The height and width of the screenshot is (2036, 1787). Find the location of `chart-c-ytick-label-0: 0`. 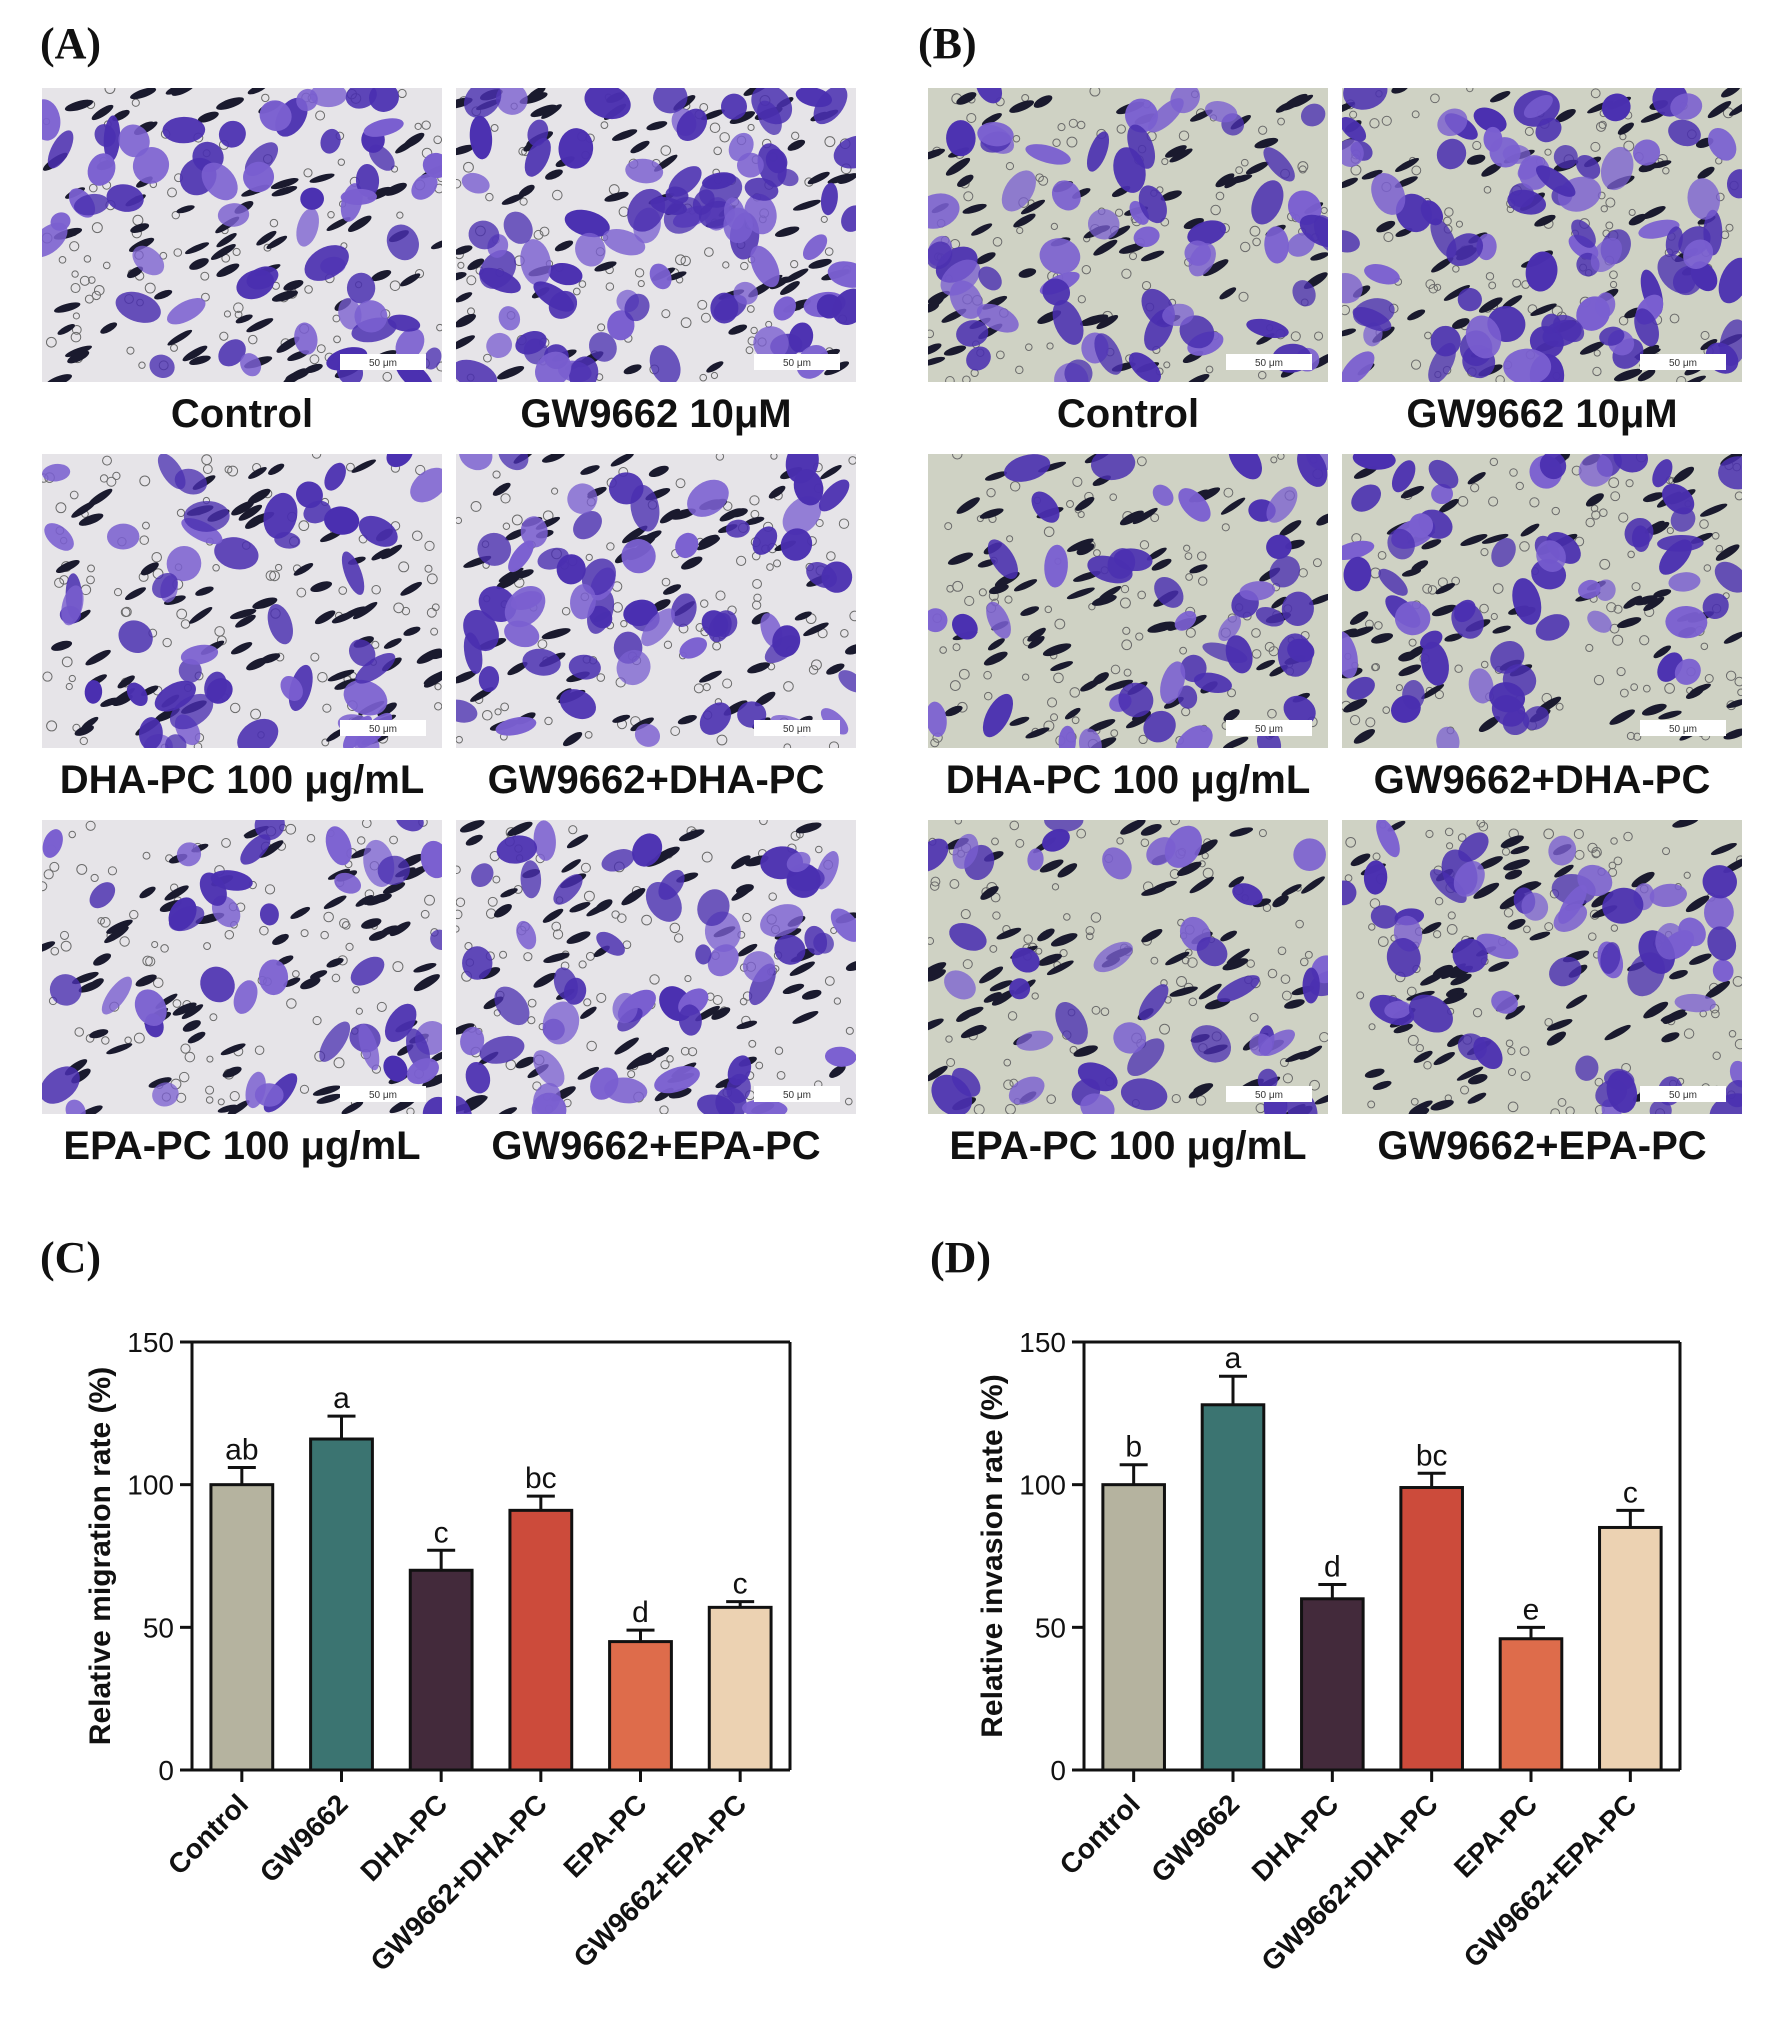

chart-c-ytick-label-0: 0 is located at coordinates (166, 1770).